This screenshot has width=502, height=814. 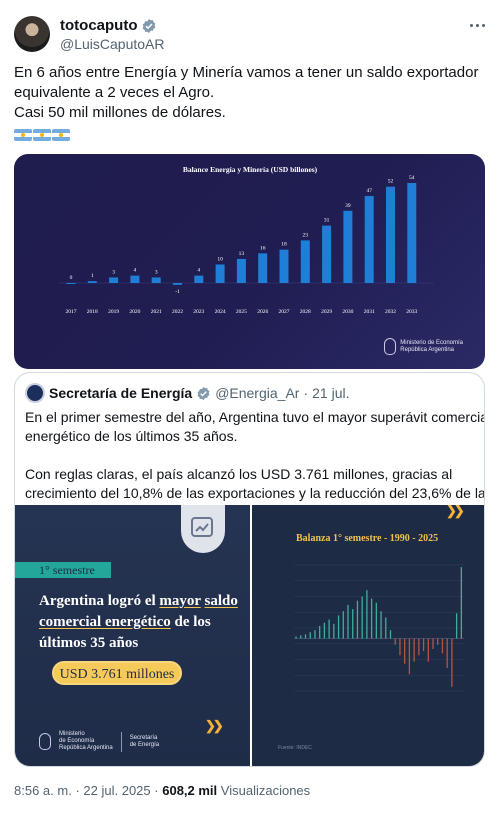 I want to click on tweet-line: Casi 50 mil millones de dólares., so click(x=120, y=112).